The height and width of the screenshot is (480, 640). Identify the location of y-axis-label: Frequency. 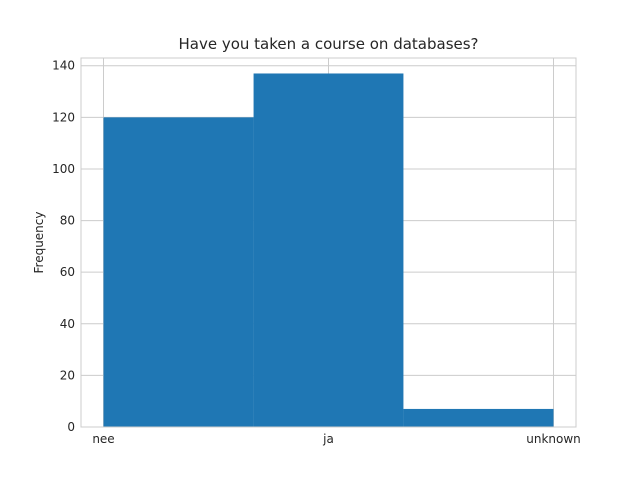
(39, 243).